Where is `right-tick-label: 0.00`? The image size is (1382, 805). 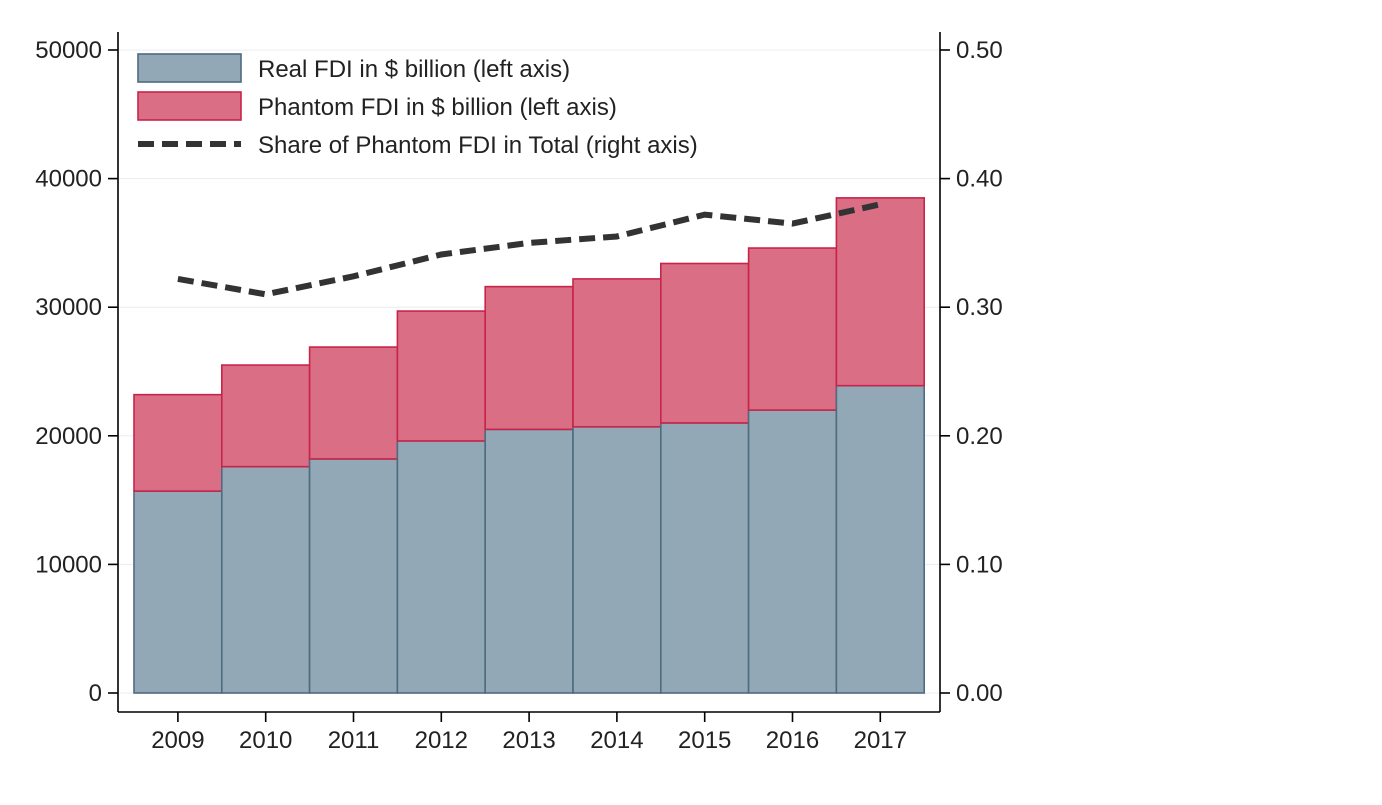
right-tick-label: 0.00 is located at coordinates (979, 693).